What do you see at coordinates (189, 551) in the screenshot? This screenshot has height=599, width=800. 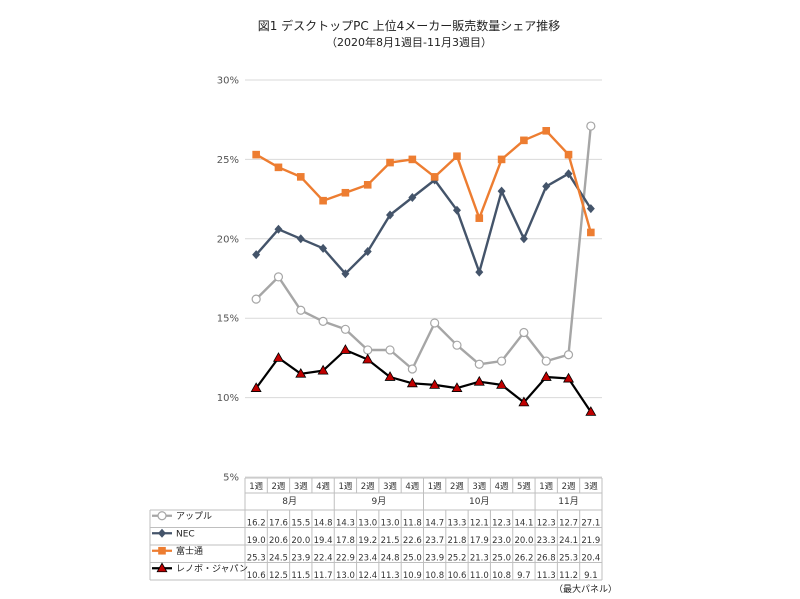 I see `legend-label: 富士通` at bounding box center [189, 551].